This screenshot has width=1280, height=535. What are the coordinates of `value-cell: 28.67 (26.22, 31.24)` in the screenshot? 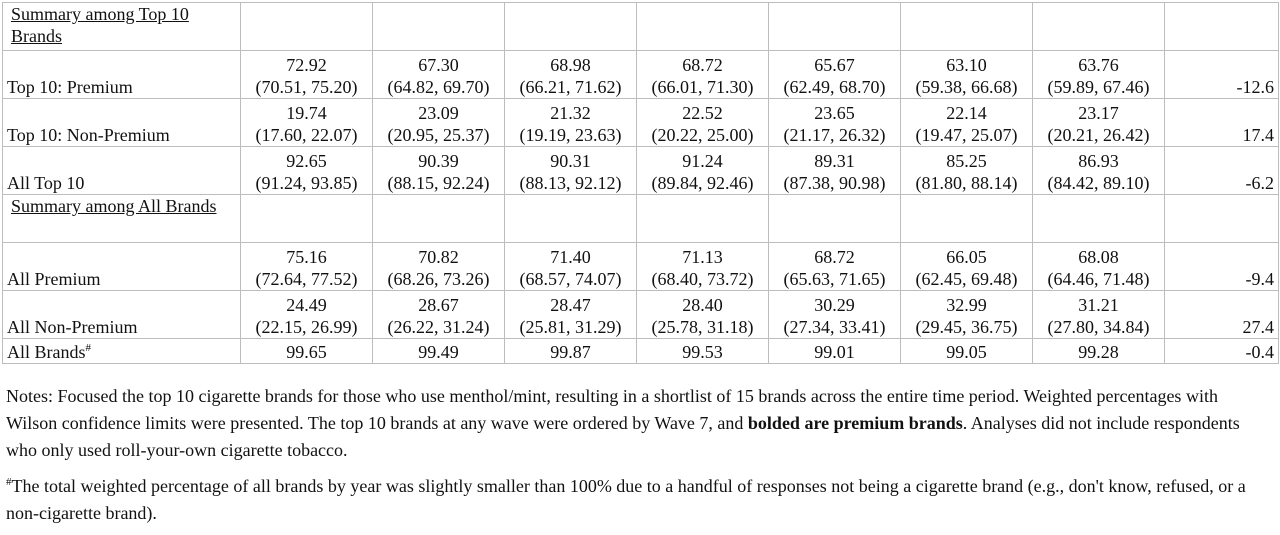 It's located at (438, 314).